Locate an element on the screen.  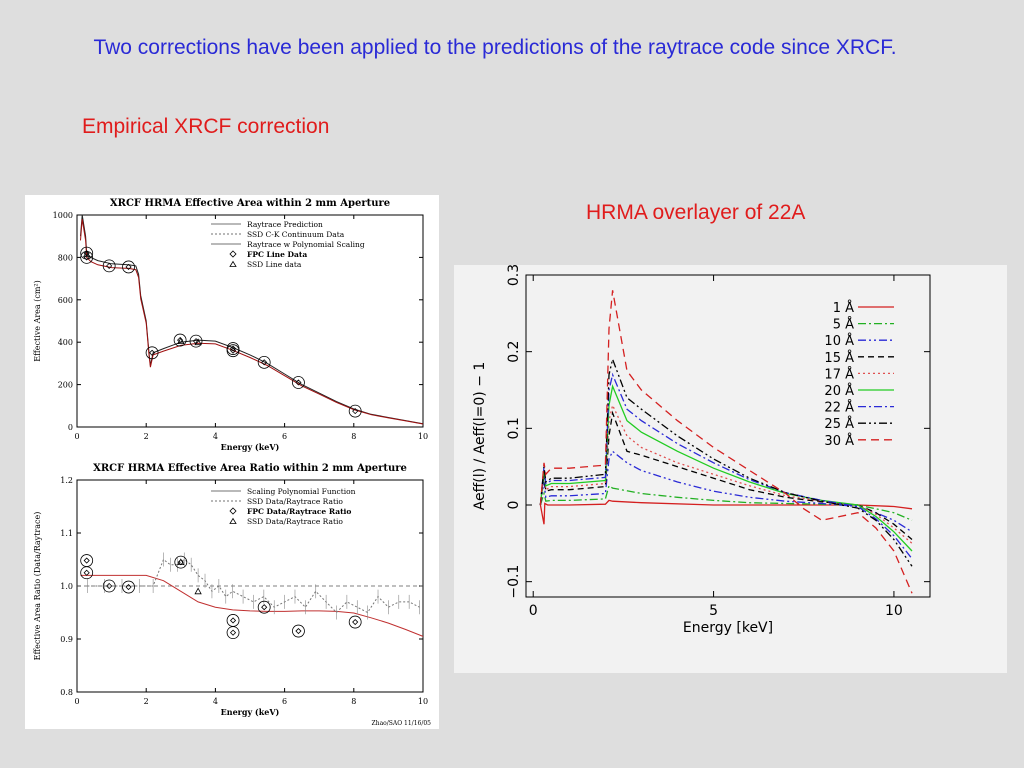
ratio-chart-ssd-point is located at coordinates (198, 591).